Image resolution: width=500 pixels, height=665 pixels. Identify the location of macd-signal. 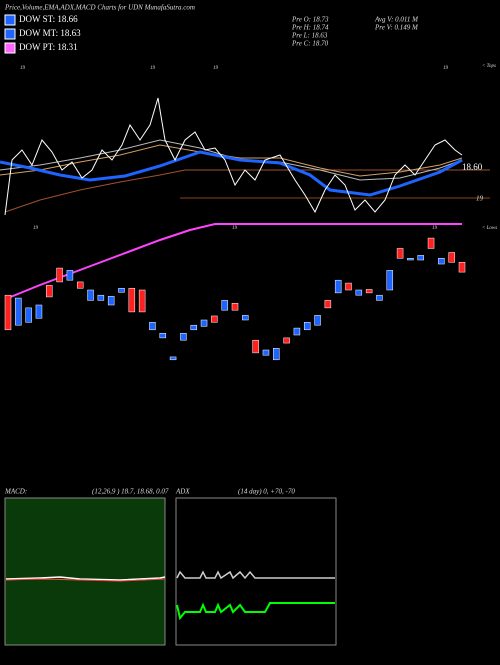
(85, 580).